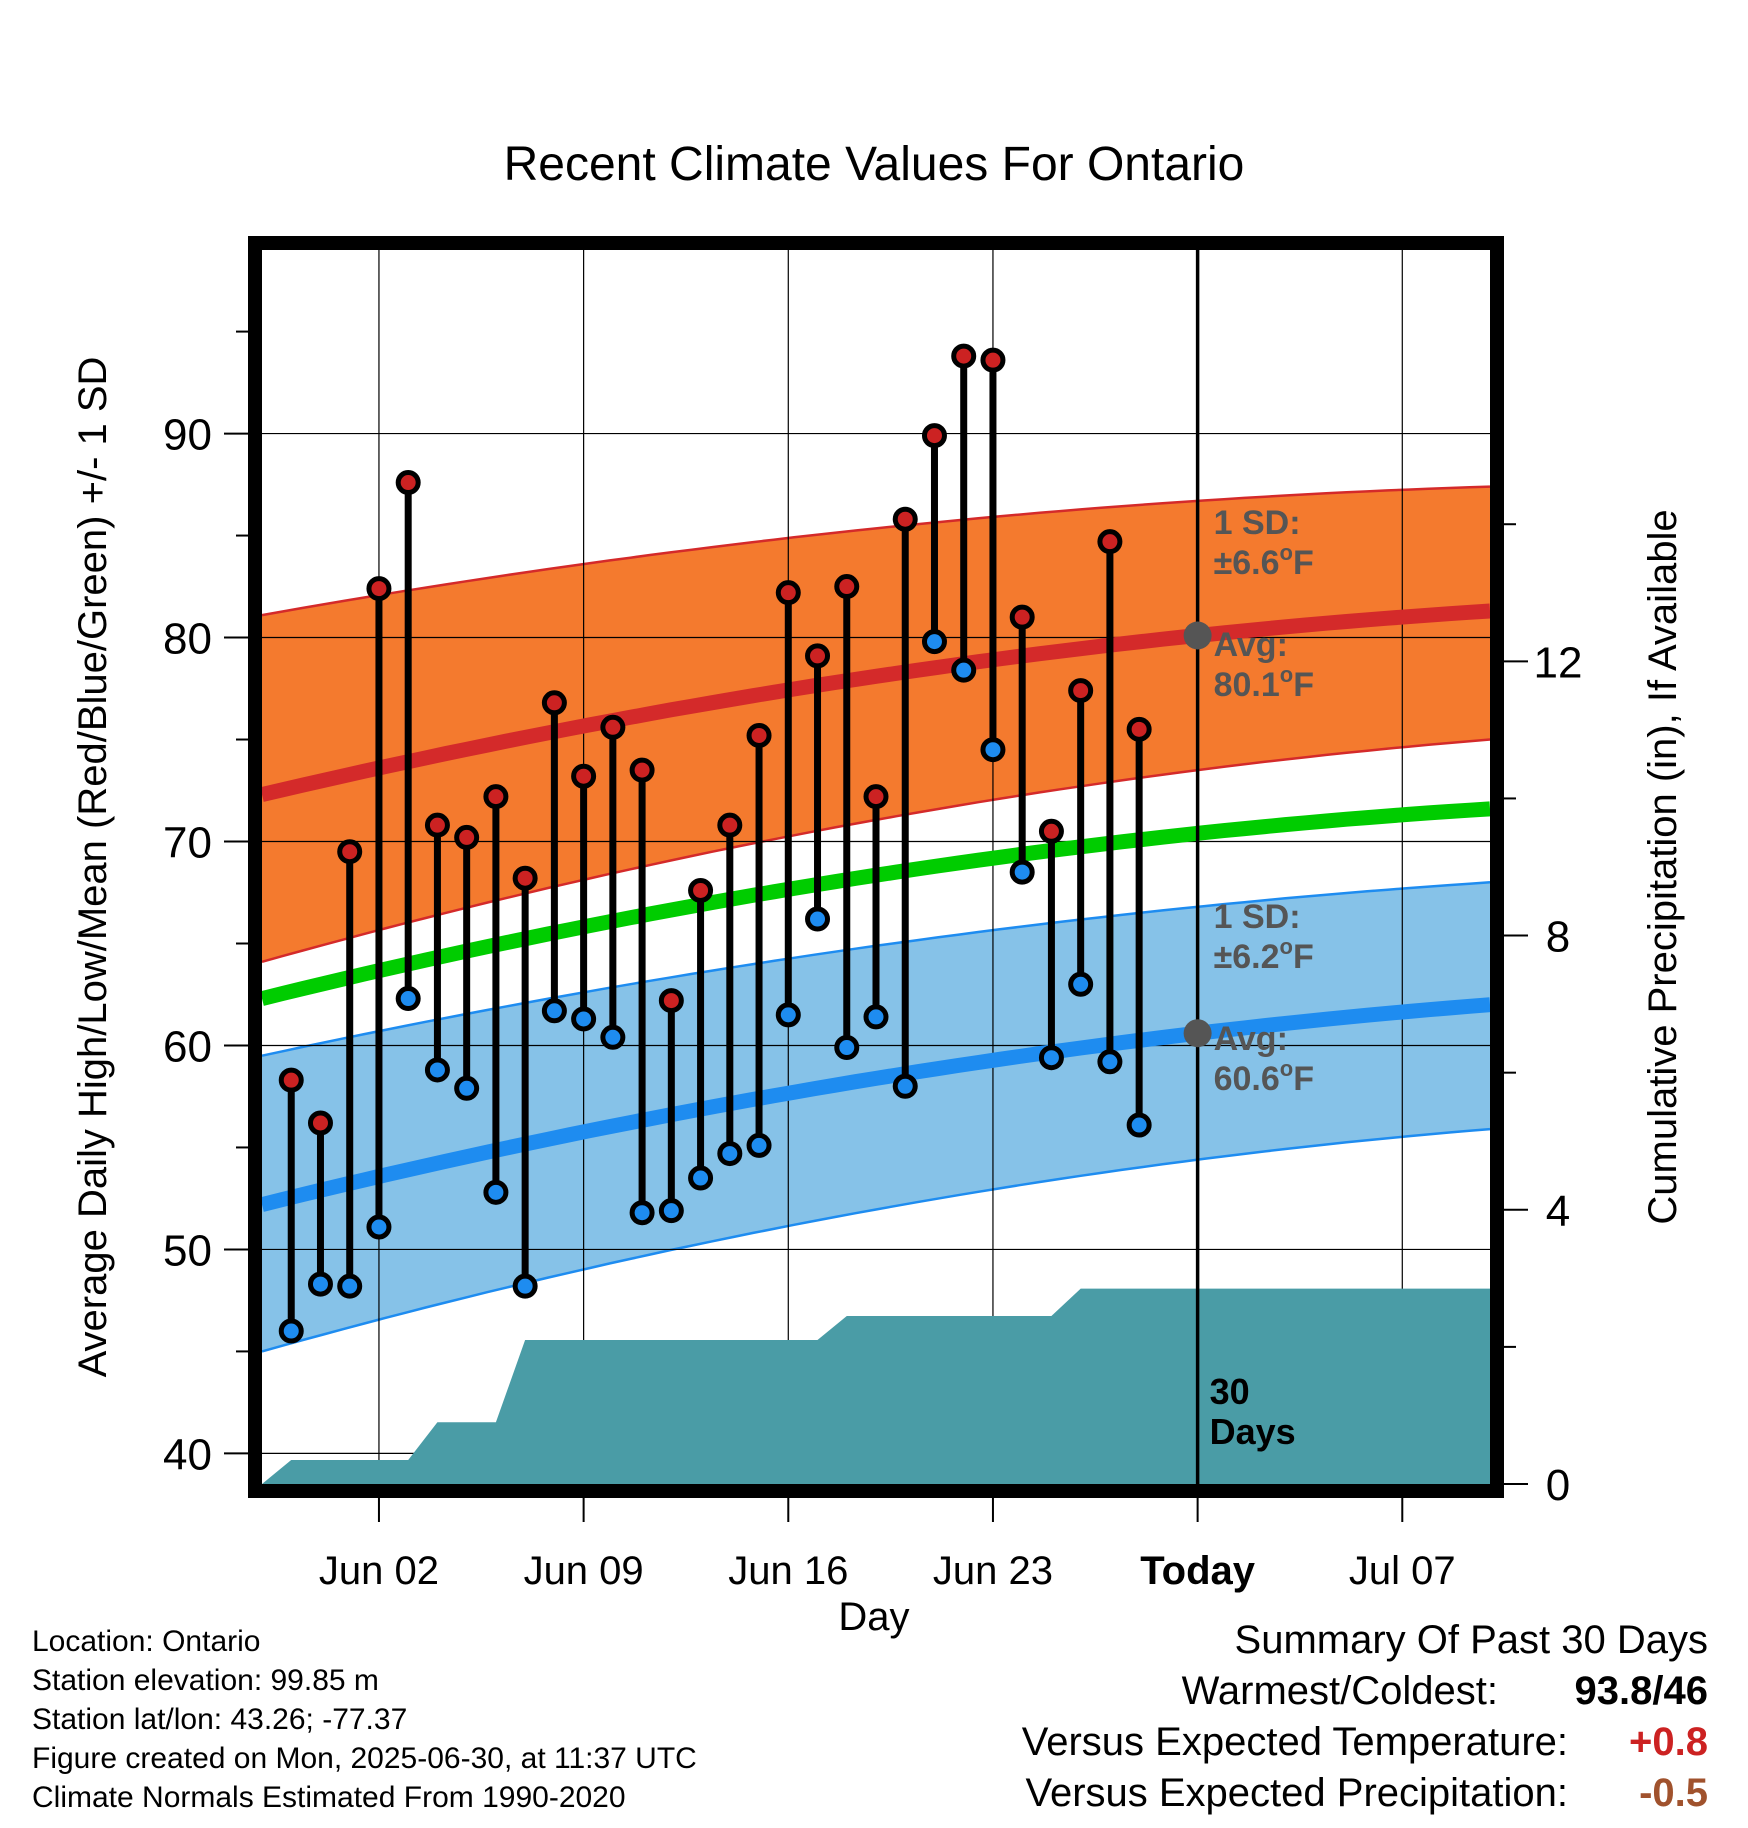 This screenshot has height=1828, width=1748. I want to click on avg-high-line, so click(875, 702).